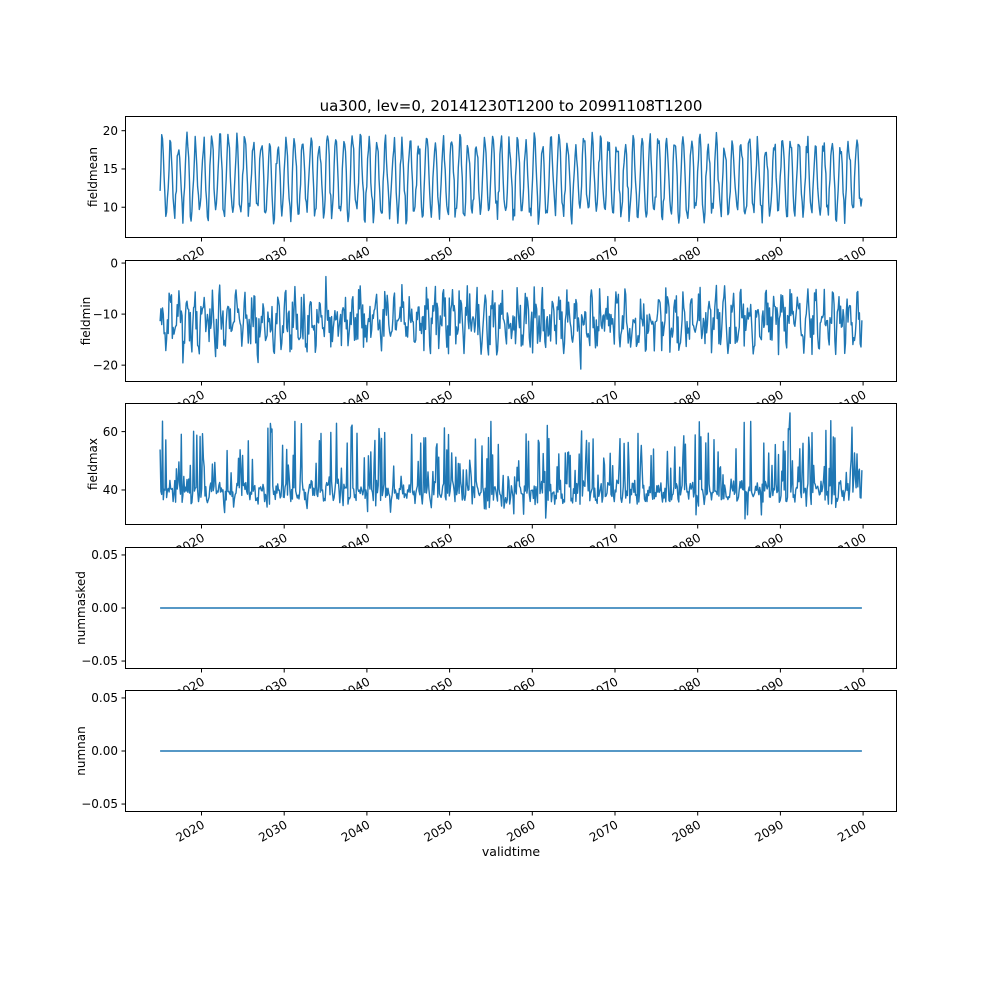  I want to click on y-tick-label: 20, so click(110, 131).